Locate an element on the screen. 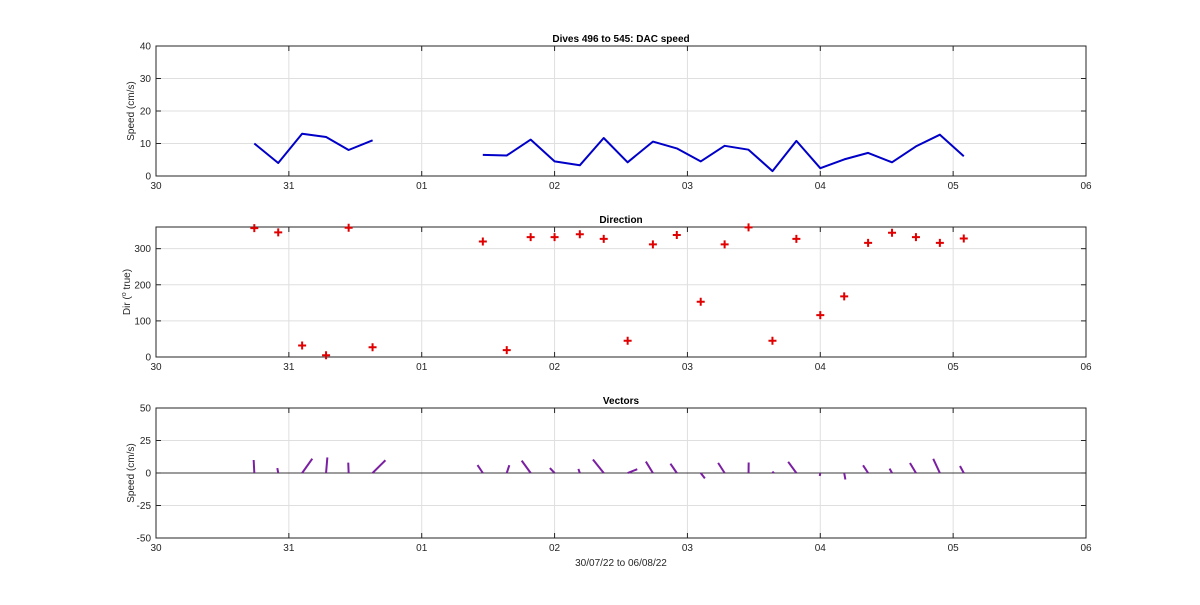 This screenshot has height=605, width=1200. chart-title: Direction is located at coordinates (620, 220).